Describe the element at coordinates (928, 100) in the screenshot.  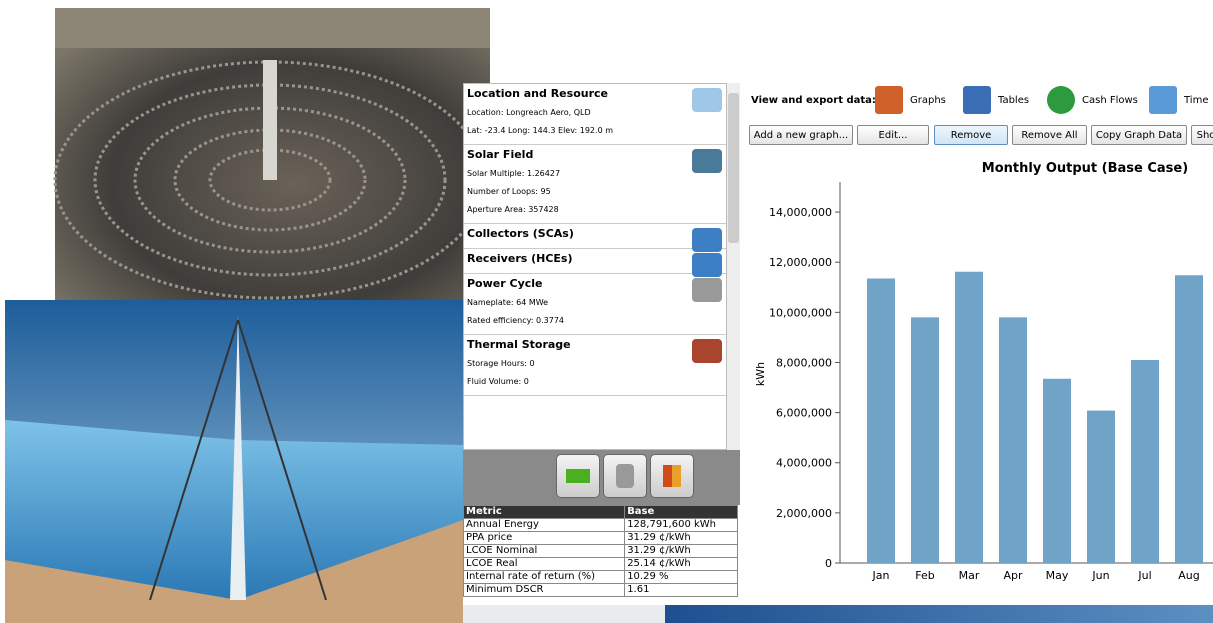
I see `tab-label: Graphs` at that location.